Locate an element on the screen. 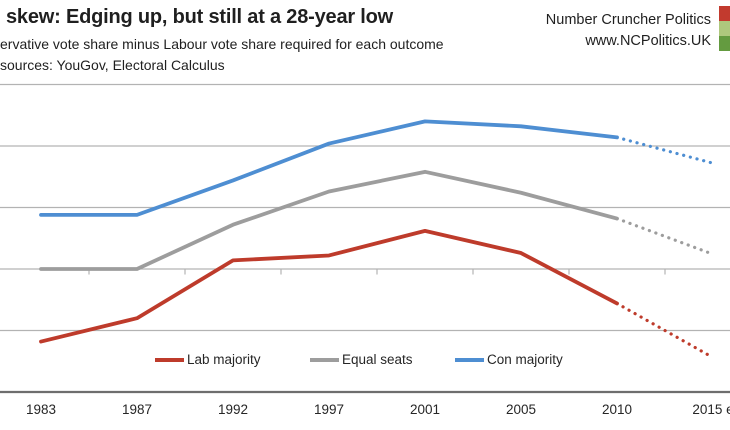 This screenshot has height=430, width=730. ncp-logo-icon is located at coordinates (724, 28).